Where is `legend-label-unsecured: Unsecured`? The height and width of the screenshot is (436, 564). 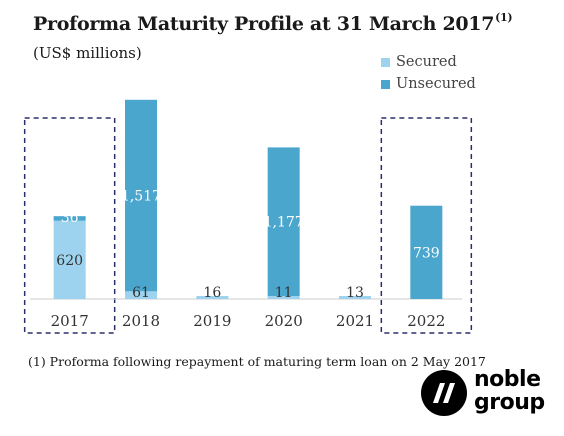 legend-label-unsecured: Unsecured is located at coordinates (436, 84).